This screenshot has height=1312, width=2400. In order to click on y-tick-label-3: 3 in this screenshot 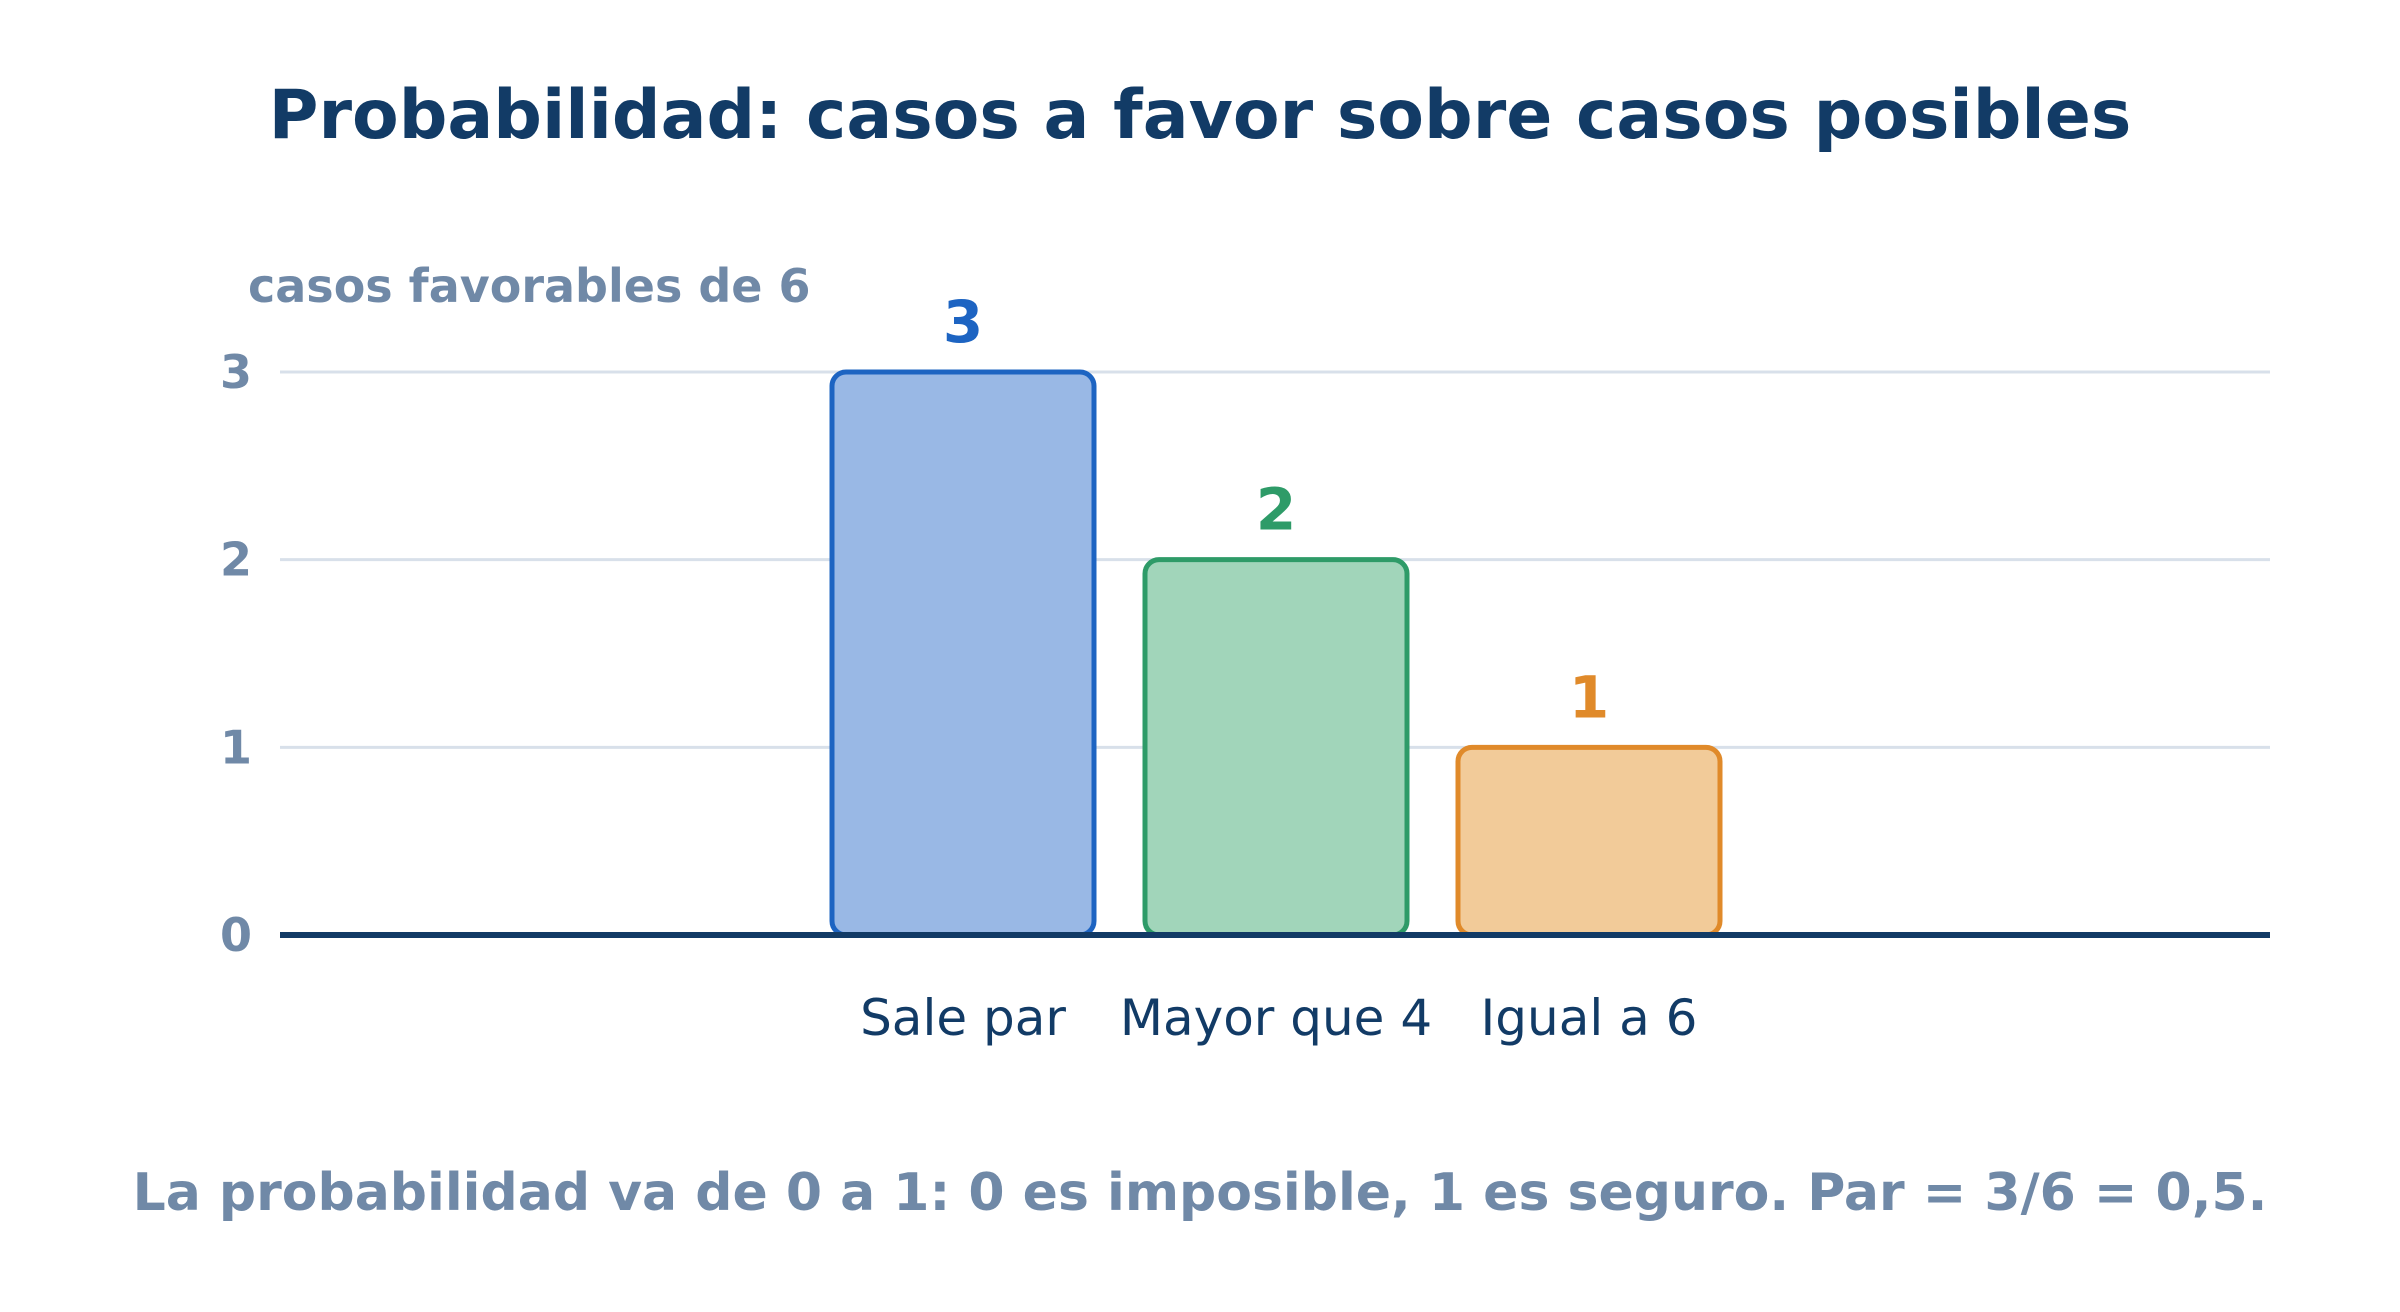, I will do `click(236, 372)`.